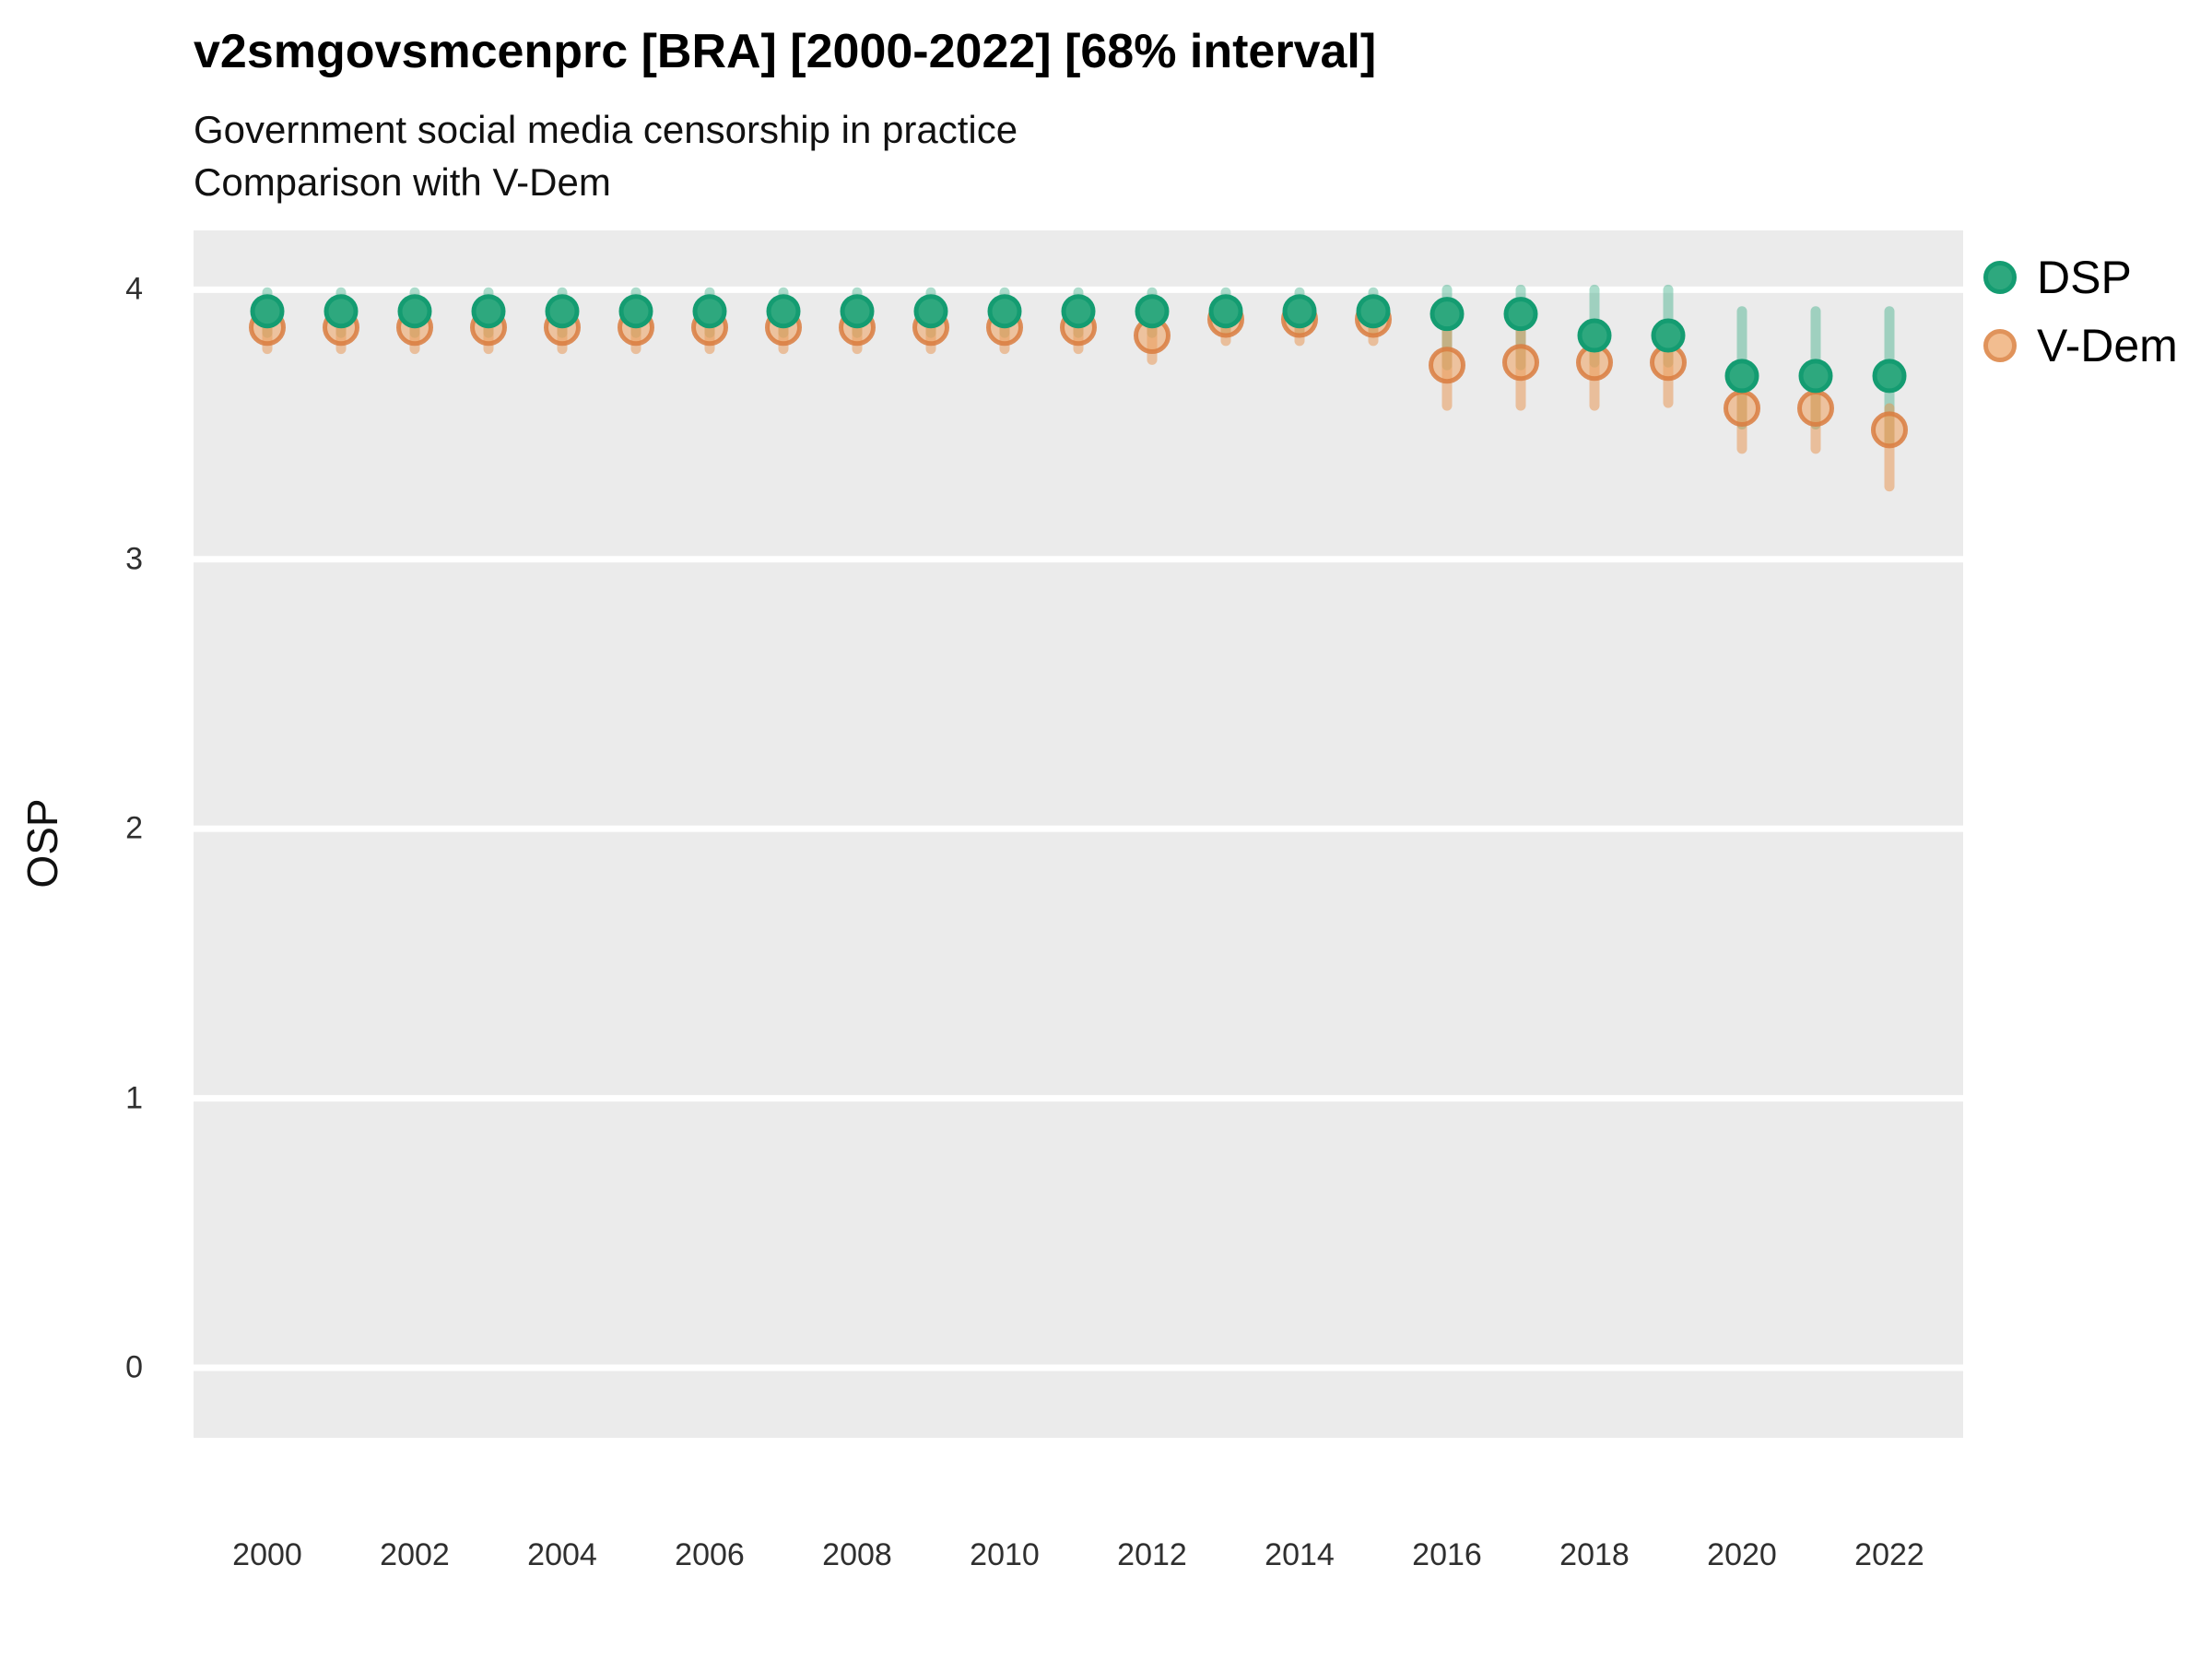 This screenshot has height=1659, width=2212. Describe the element at coordinates (1815, 376) in the screenshot. I see `dsp-point-2021` at that location.